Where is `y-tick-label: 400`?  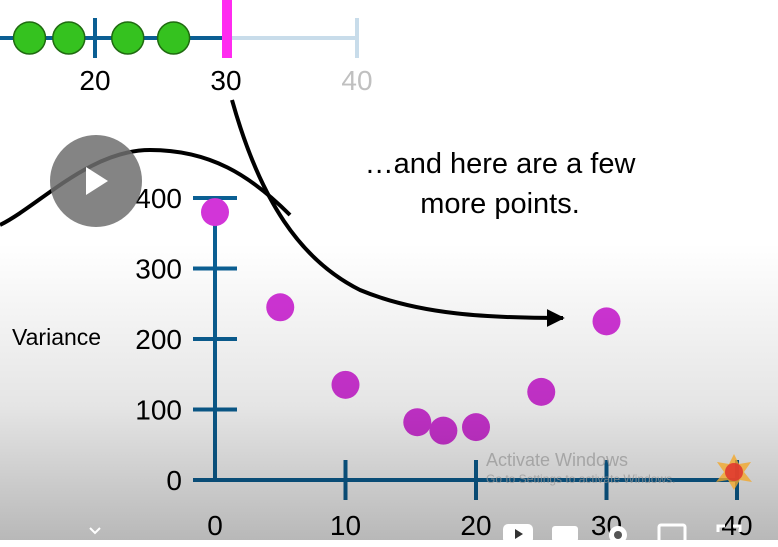
y-tick-label: 400 is located at coordinates (158, 198).